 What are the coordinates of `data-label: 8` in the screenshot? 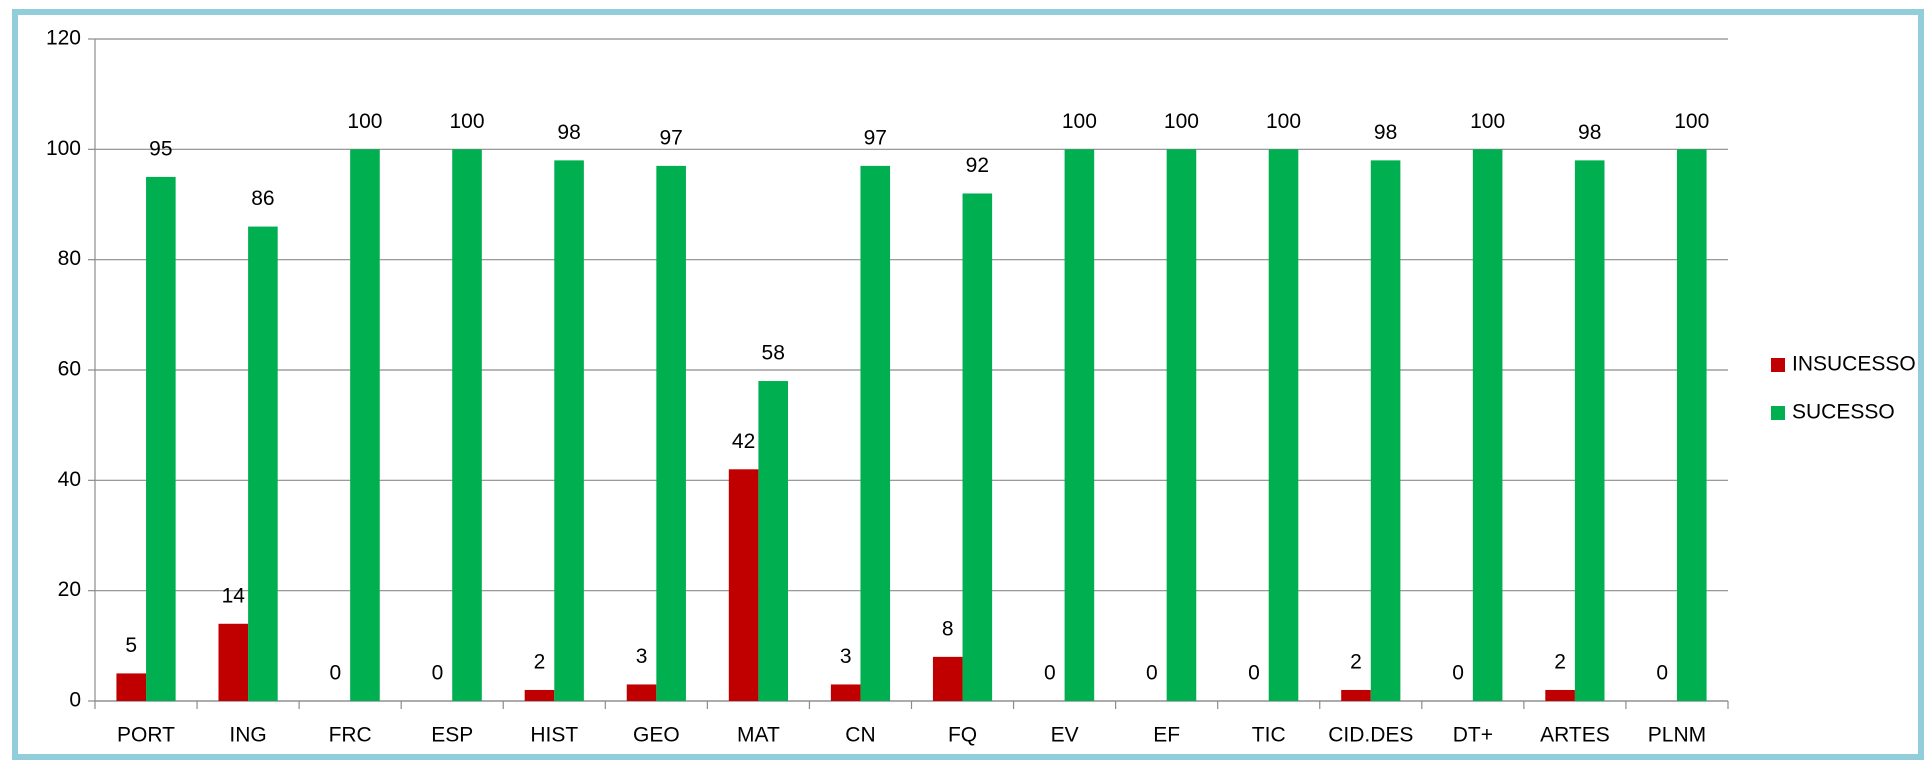 It's located at (948, 628).